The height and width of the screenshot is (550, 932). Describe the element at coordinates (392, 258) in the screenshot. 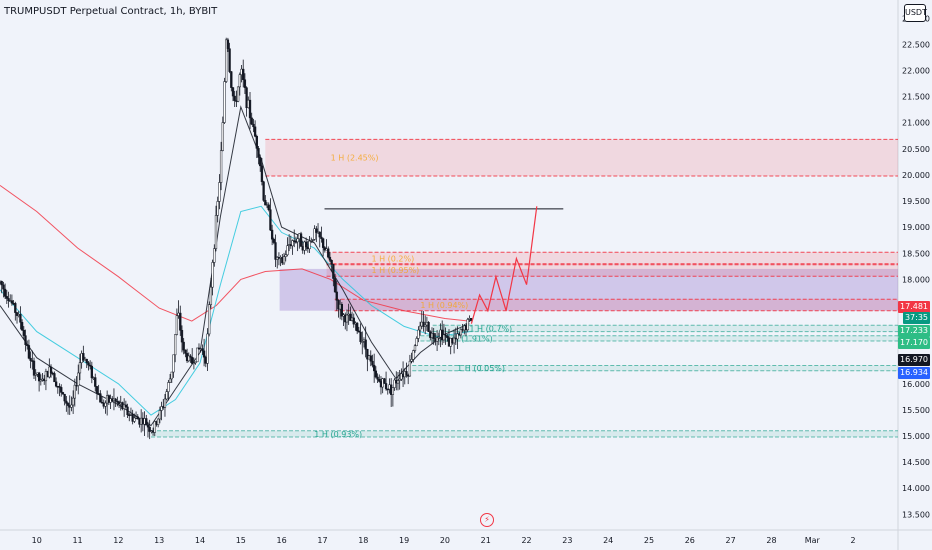

I see `zone-label: 1 H (0.2%)` at that location.